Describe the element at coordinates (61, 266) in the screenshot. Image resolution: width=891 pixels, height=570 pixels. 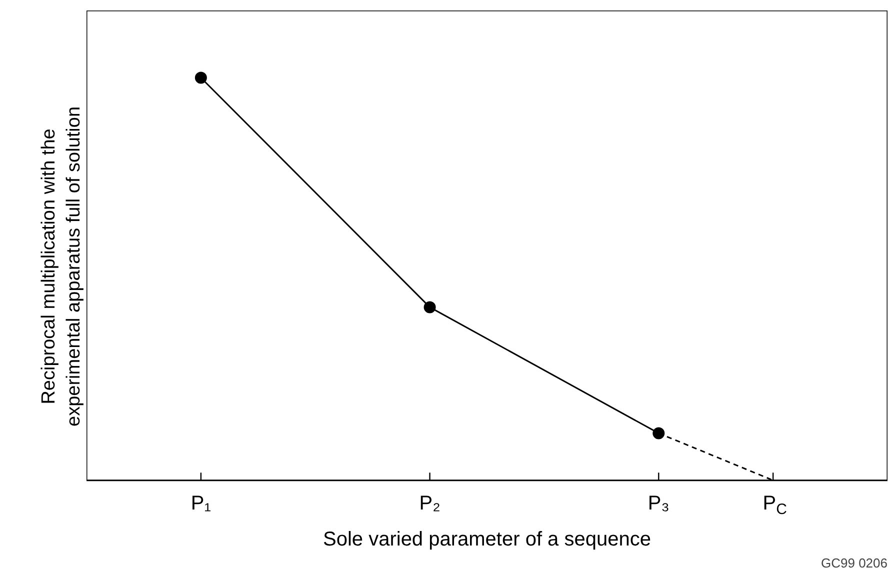
I see `y-axis-title: Reciprocal multiplication with the experimental apparatus full of solution` at that location.